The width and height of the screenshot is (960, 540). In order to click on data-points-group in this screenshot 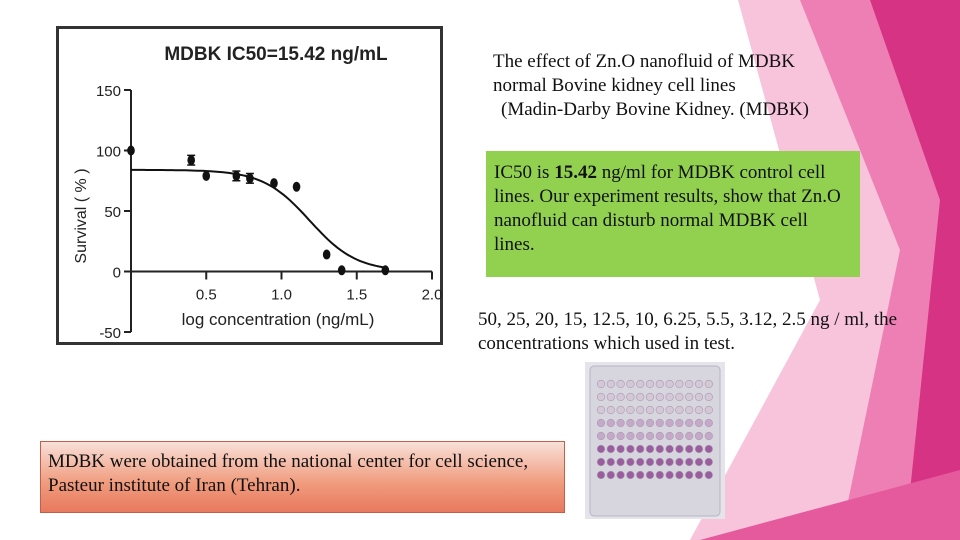, I will do `click(258, 210)`.